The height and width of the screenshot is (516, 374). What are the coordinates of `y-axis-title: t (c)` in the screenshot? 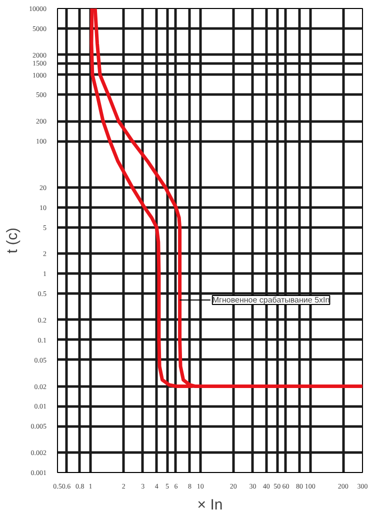 It's located at (12, 241).